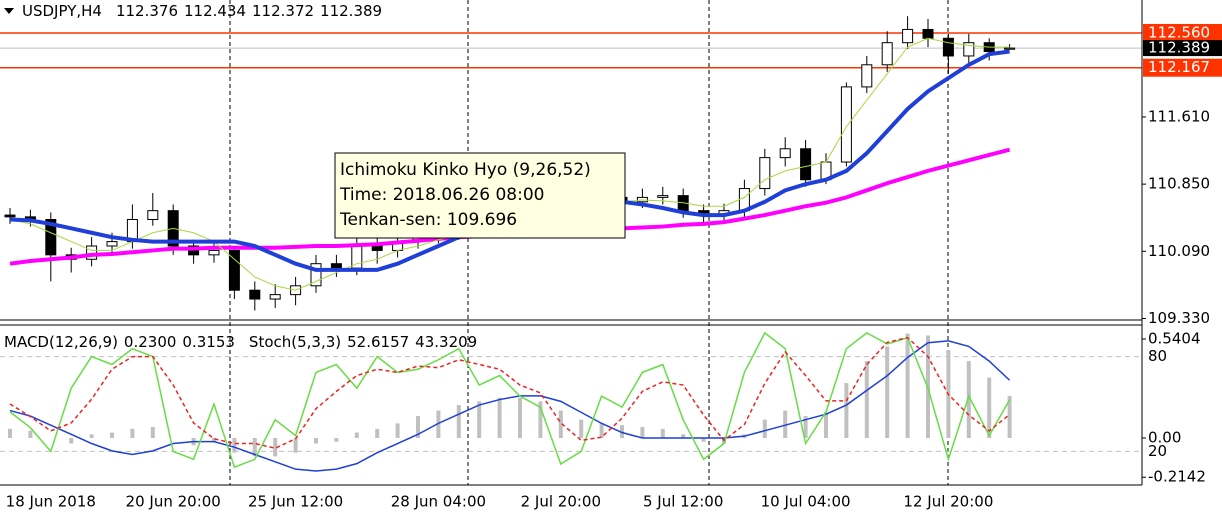  What do you see at coordinates (1174, 339) in the screenshot?
I see `y2-tick-label: 0.5404` at bounding box center [1174, 339].